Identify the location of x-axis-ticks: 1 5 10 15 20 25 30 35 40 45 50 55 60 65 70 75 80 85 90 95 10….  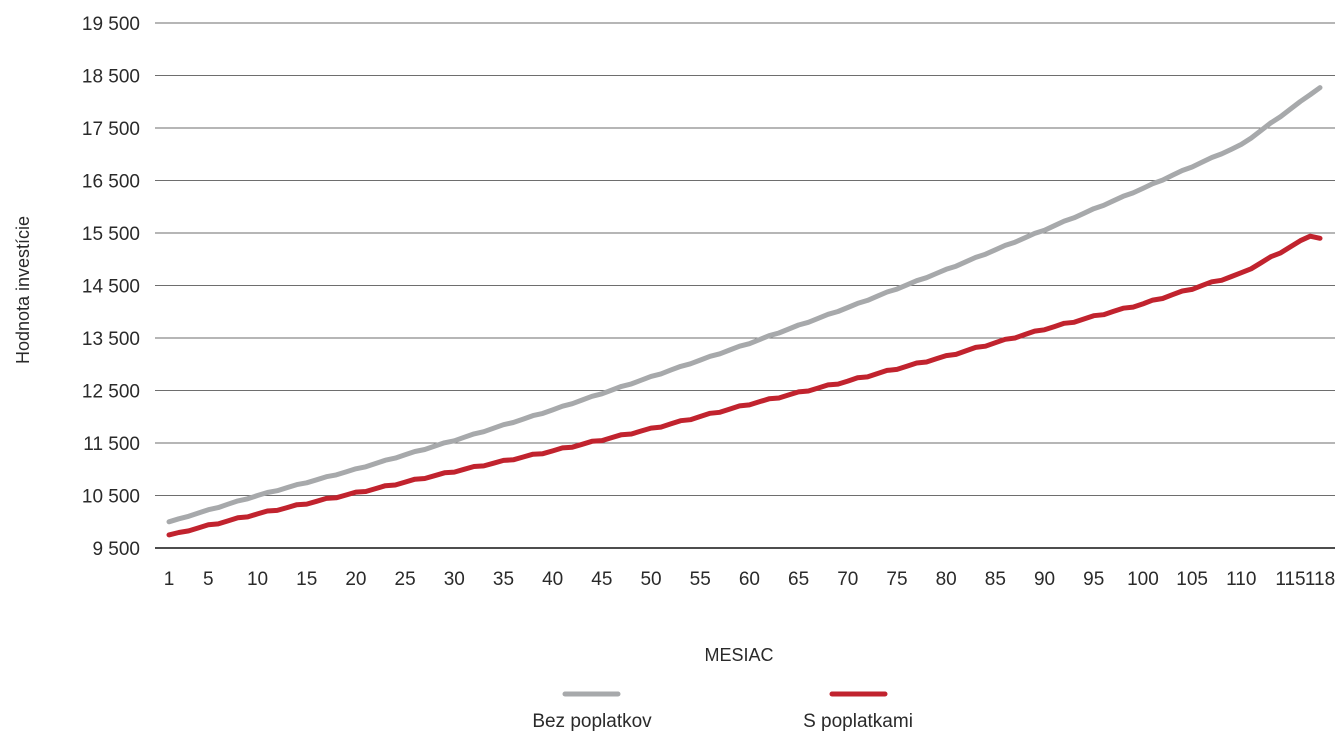
(749, 579).